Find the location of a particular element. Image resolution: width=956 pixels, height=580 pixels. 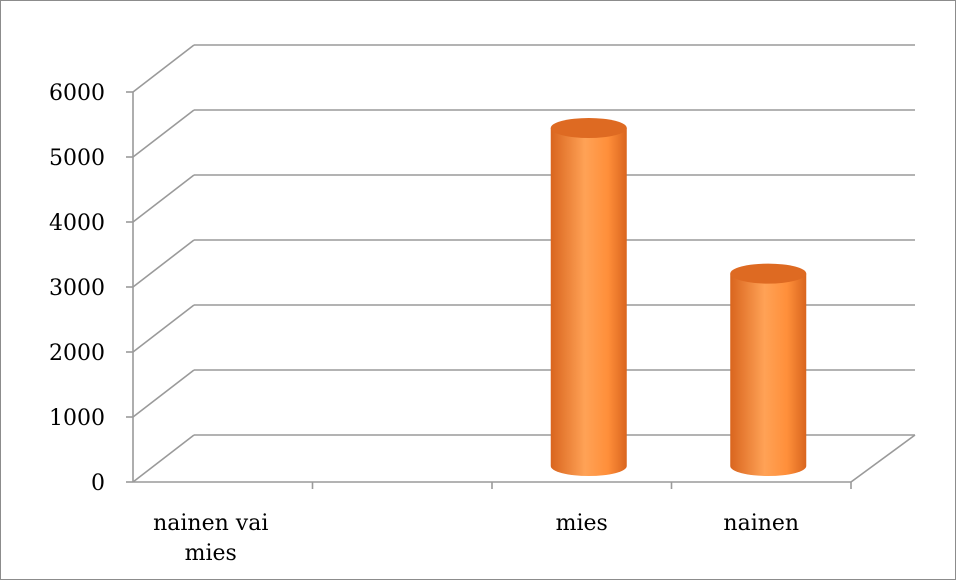

y-tick-label: 1000 is located at coordinates (77, 418).